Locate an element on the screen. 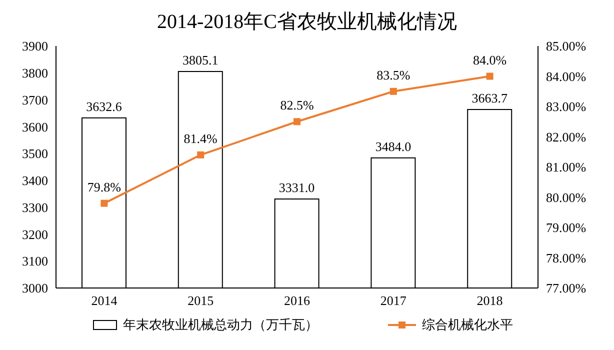  legend-label: 年末农牧业机械总动力（万千瓦） is located at coordinates (220, 325).